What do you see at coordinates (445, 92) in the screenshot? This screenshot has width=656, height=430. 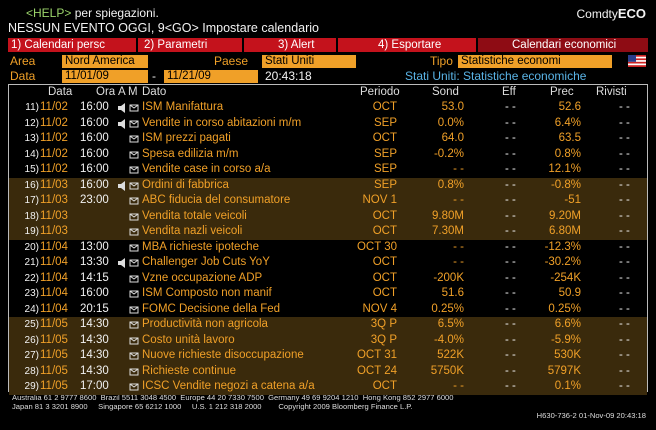 I see `column-header: Sond` at bounding box center [445, 92].